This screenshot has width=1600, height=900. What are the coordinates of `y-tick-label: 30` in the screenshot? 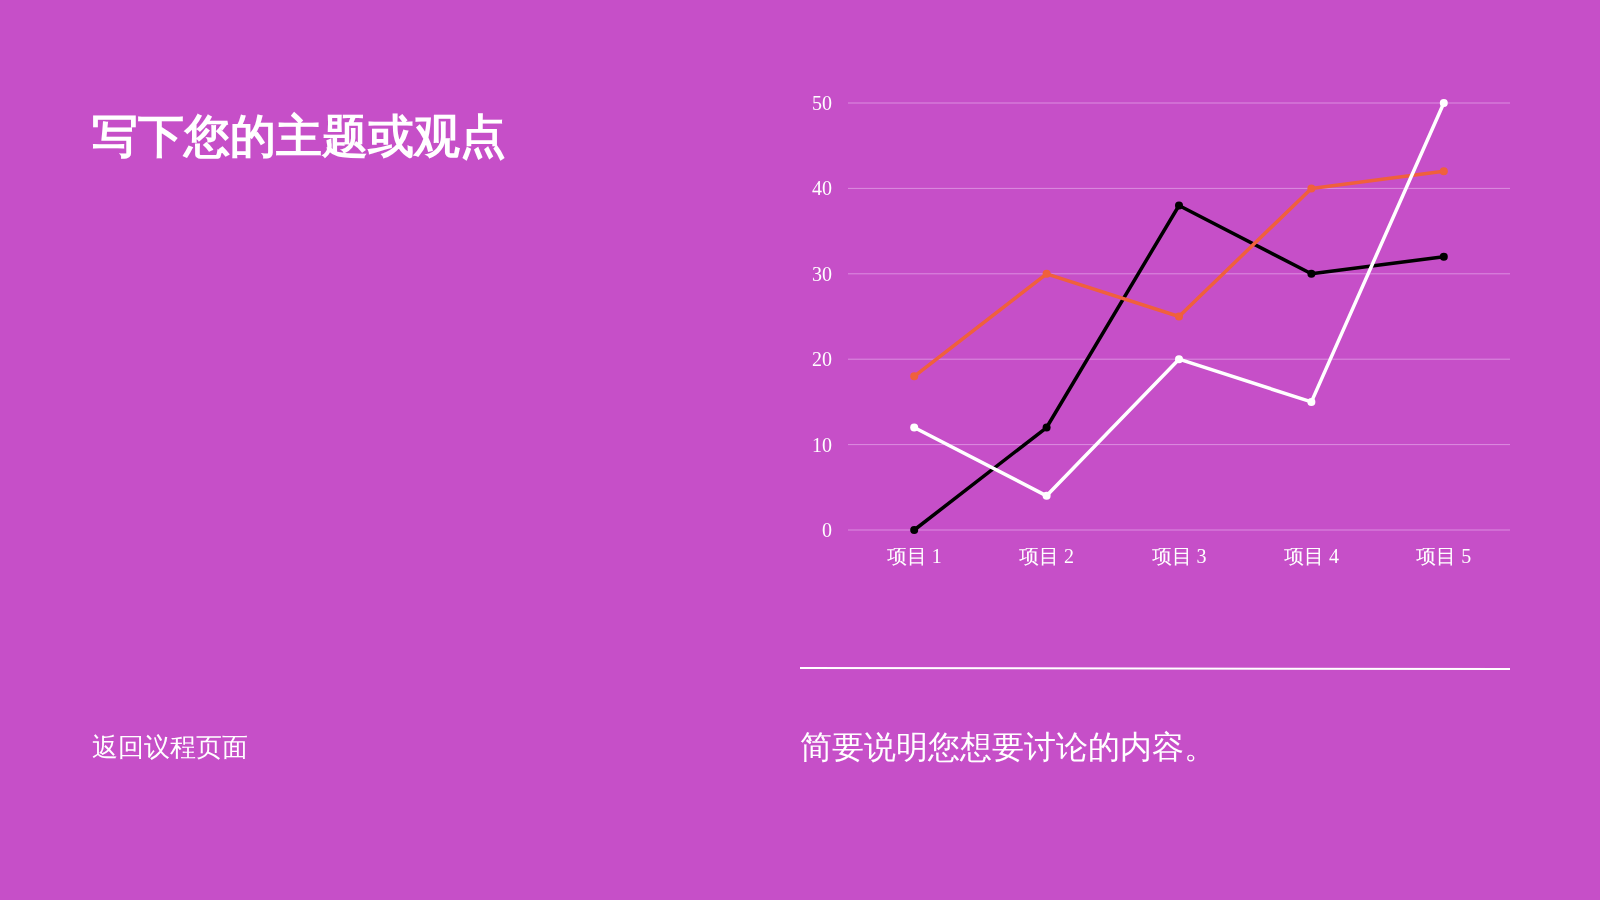 It's located at (822, 273).